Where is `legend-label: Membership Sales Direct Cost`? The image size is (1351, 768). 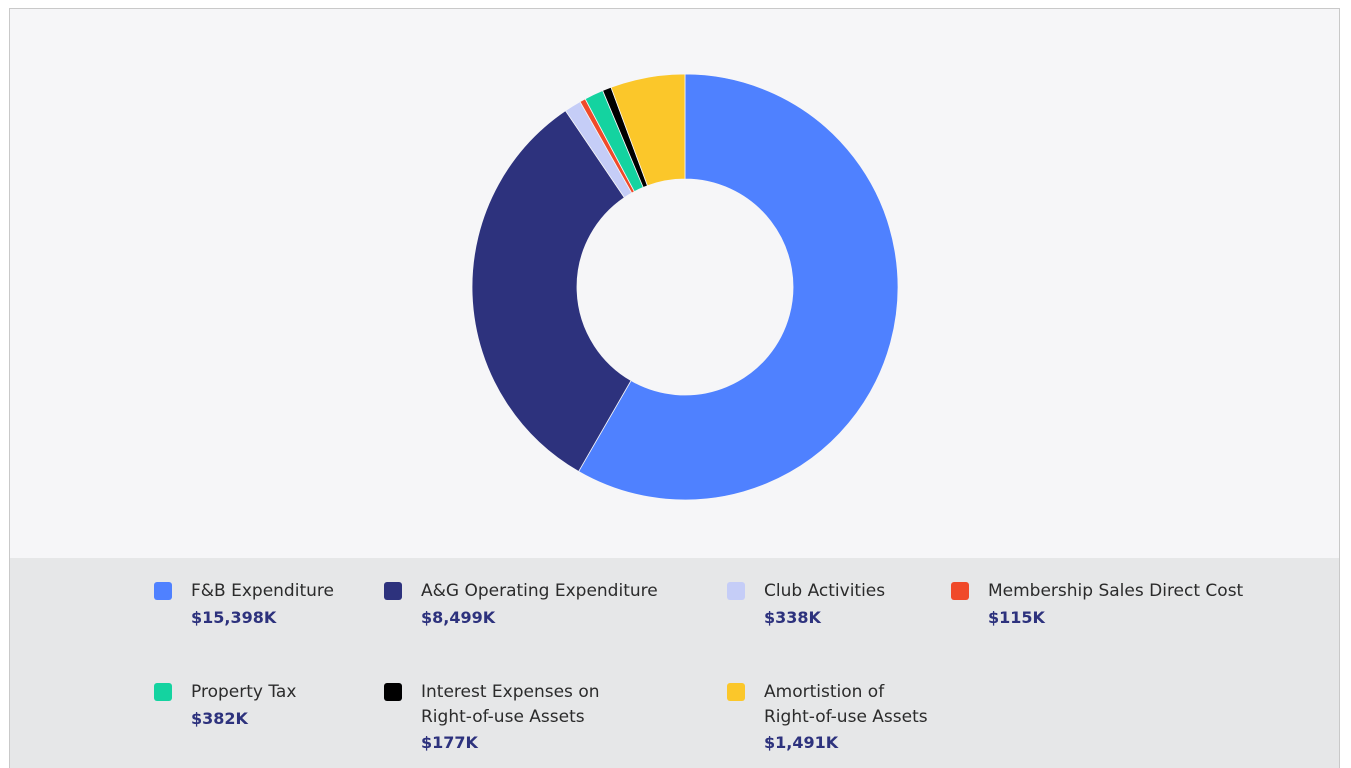
legend-label: Membership Sales Direct Cost is located at coordinates (1116, 591).